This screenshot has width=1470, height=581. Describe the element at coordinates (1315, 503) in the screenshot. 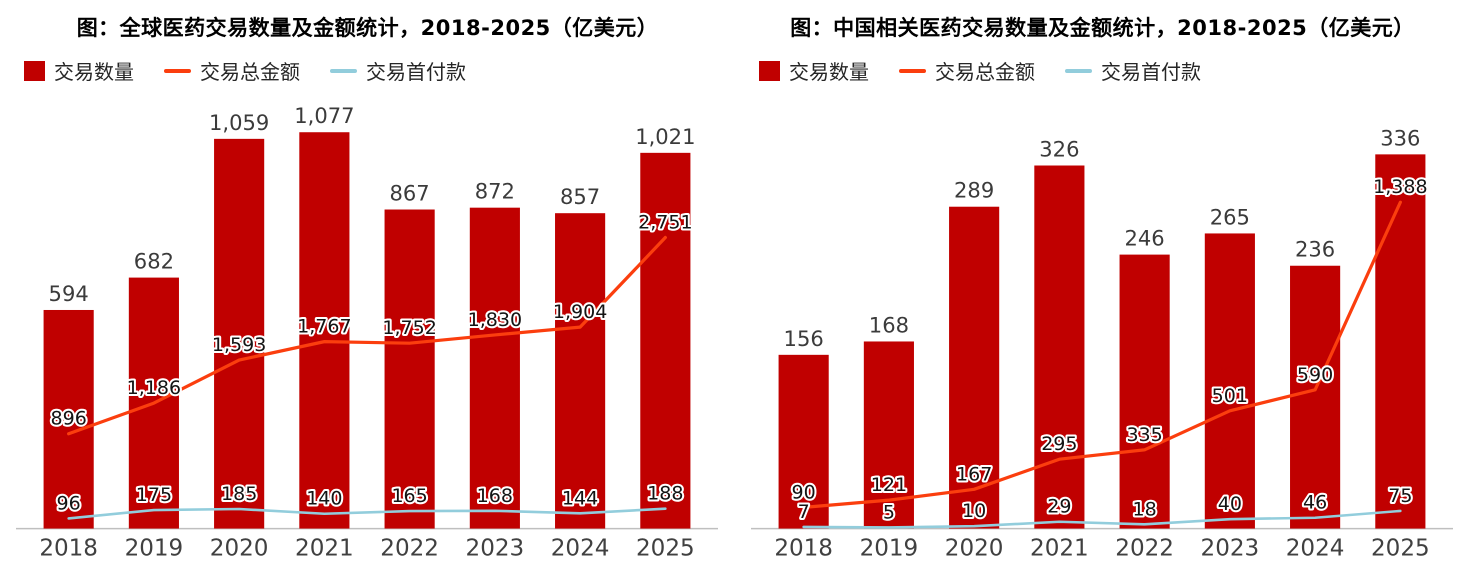

I see `line-value-label: 46` at that location.